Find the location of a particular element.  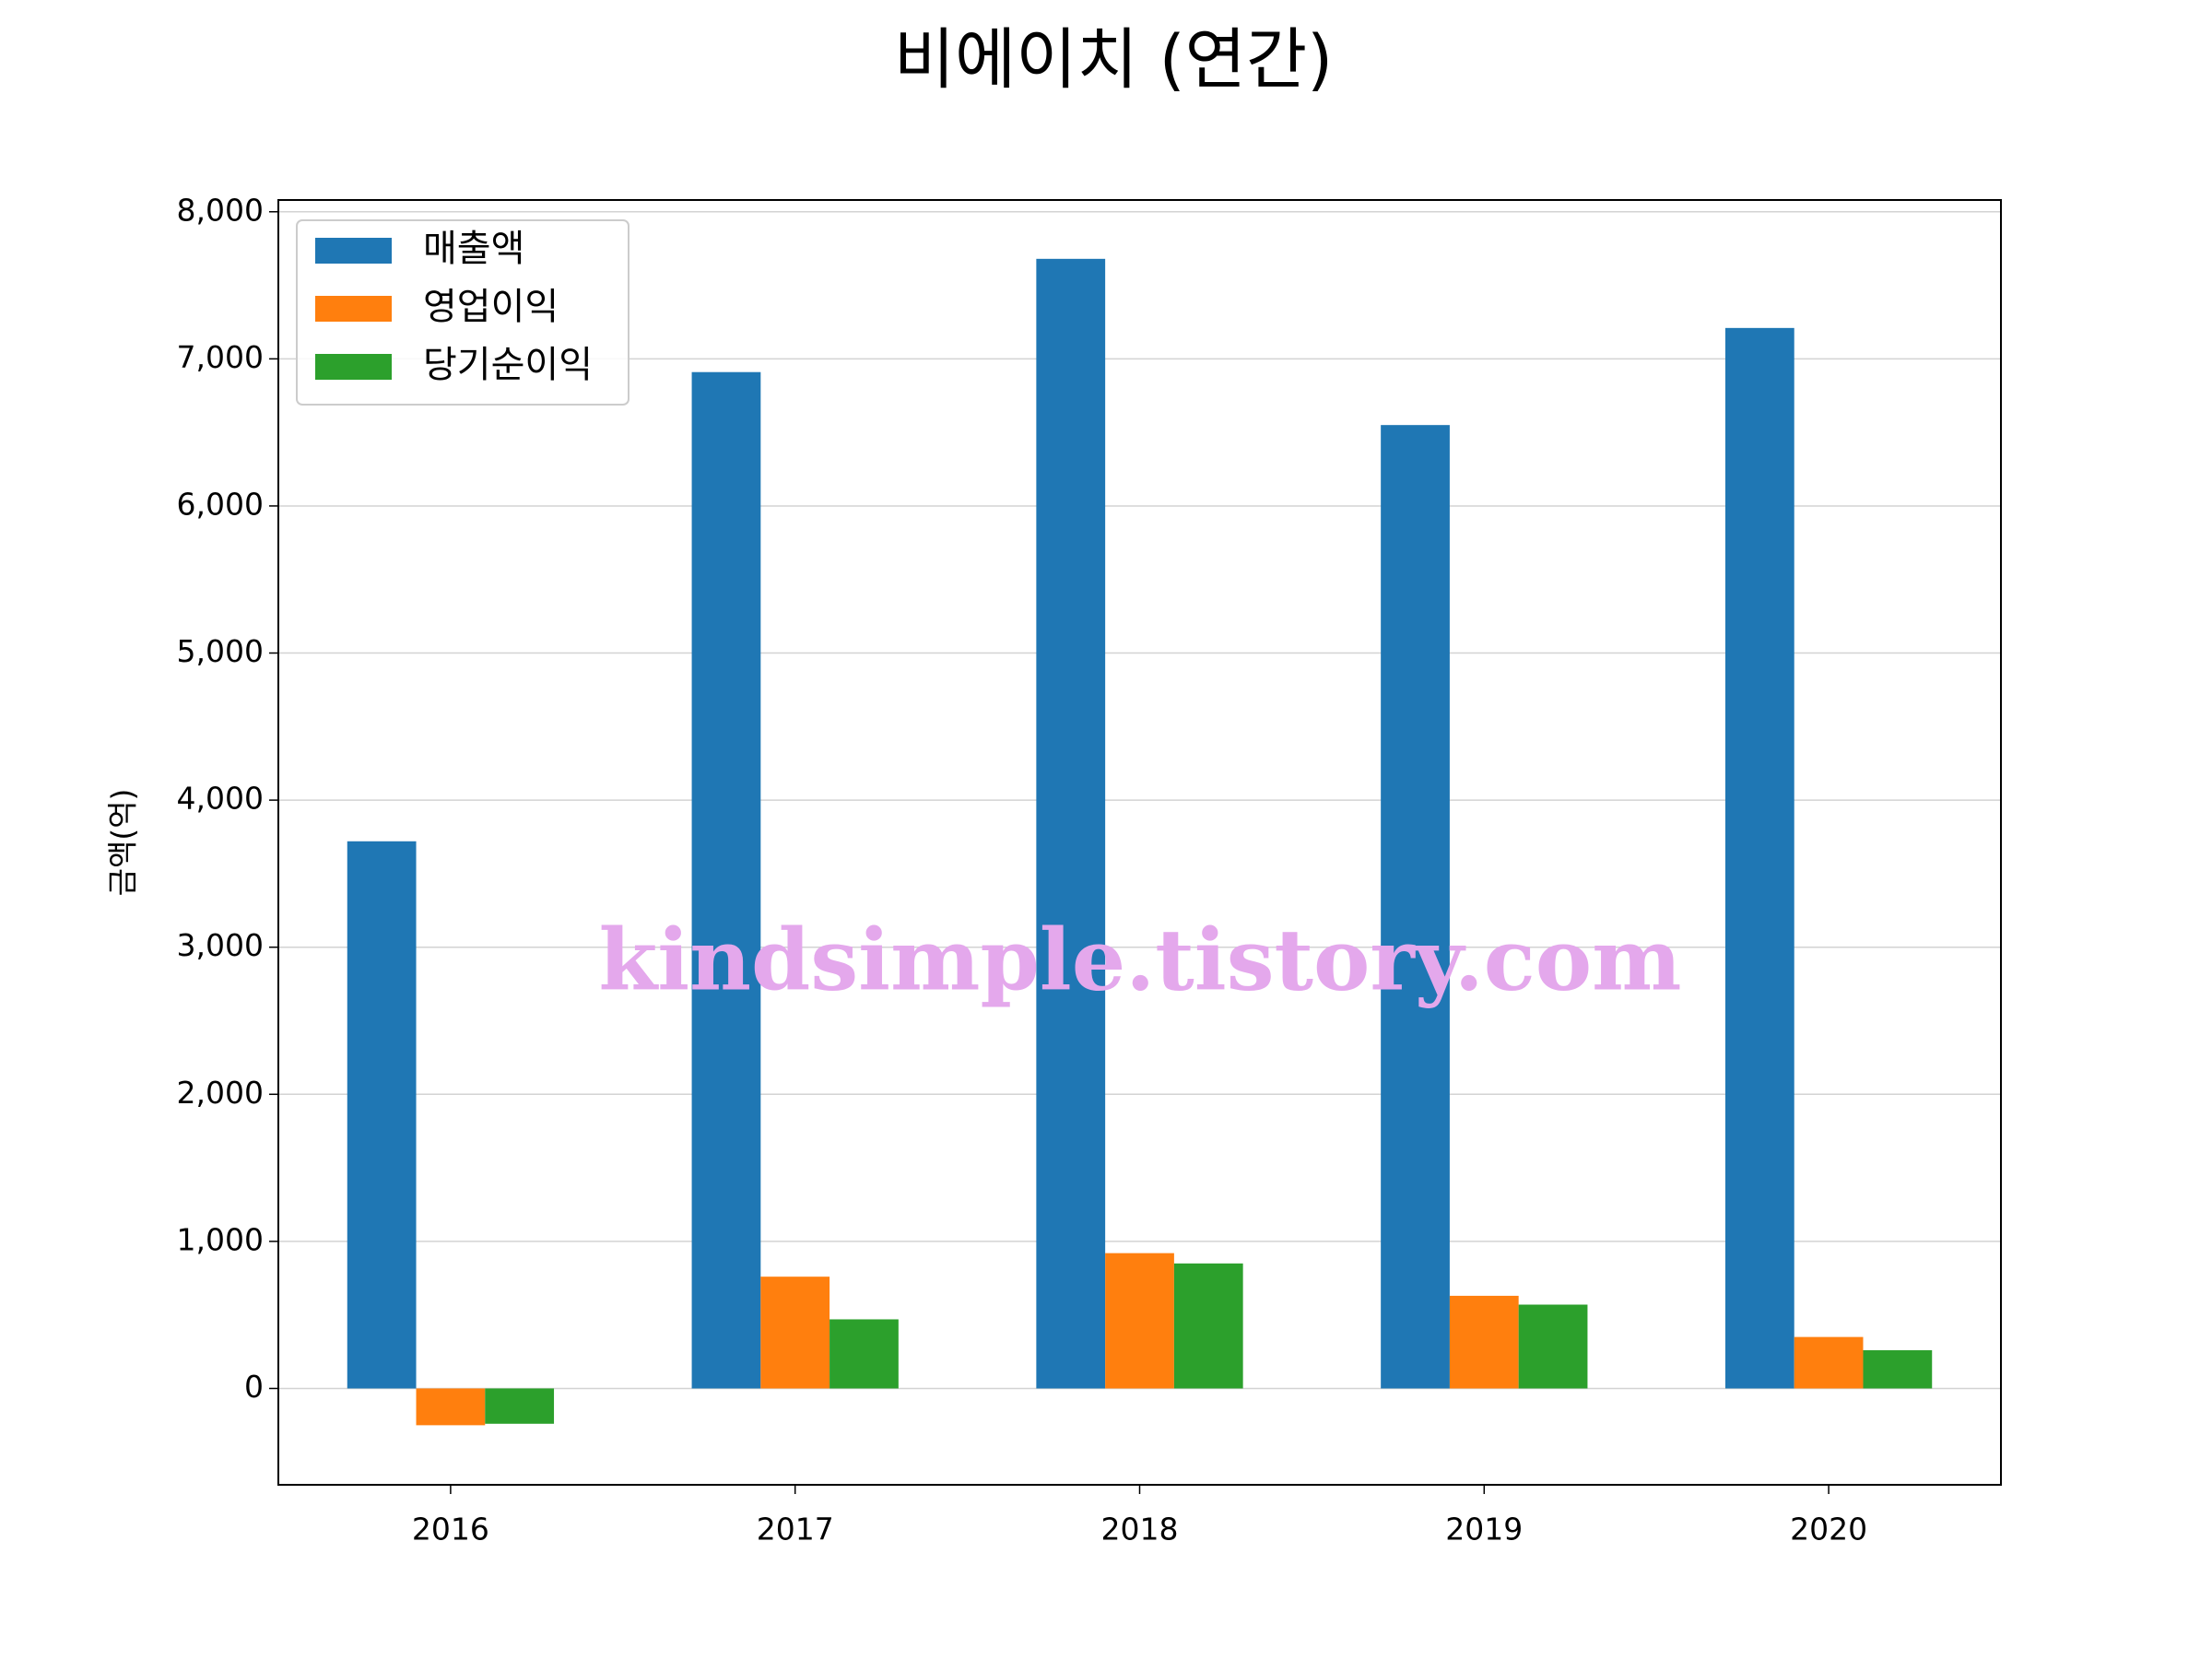

x-tick-label: 2018 is located at coordinates (1140, 1529).